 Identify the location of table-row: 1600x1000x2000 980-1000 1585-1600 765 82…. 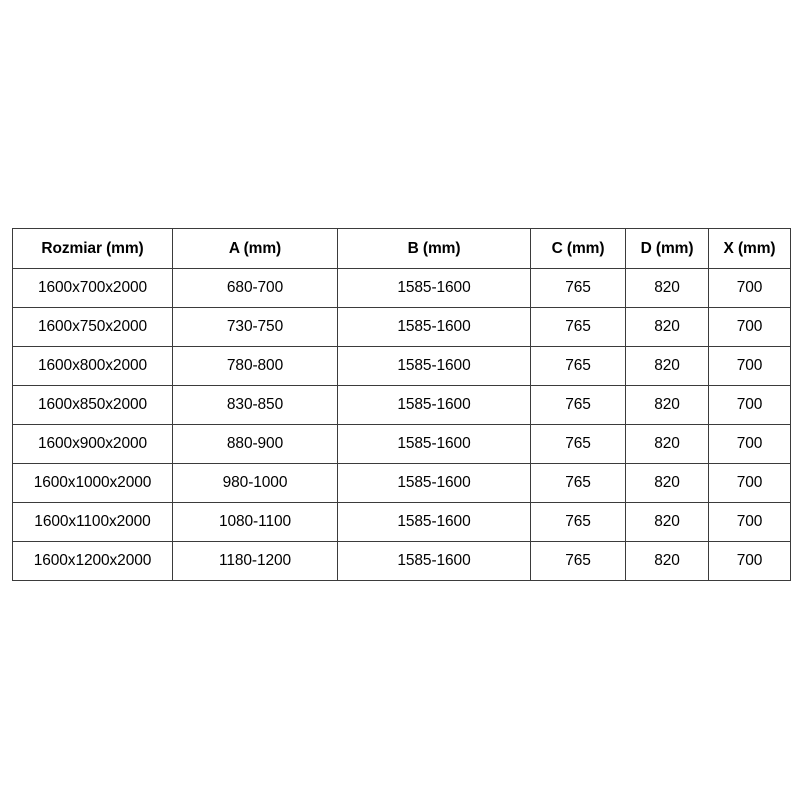
(401, 483).